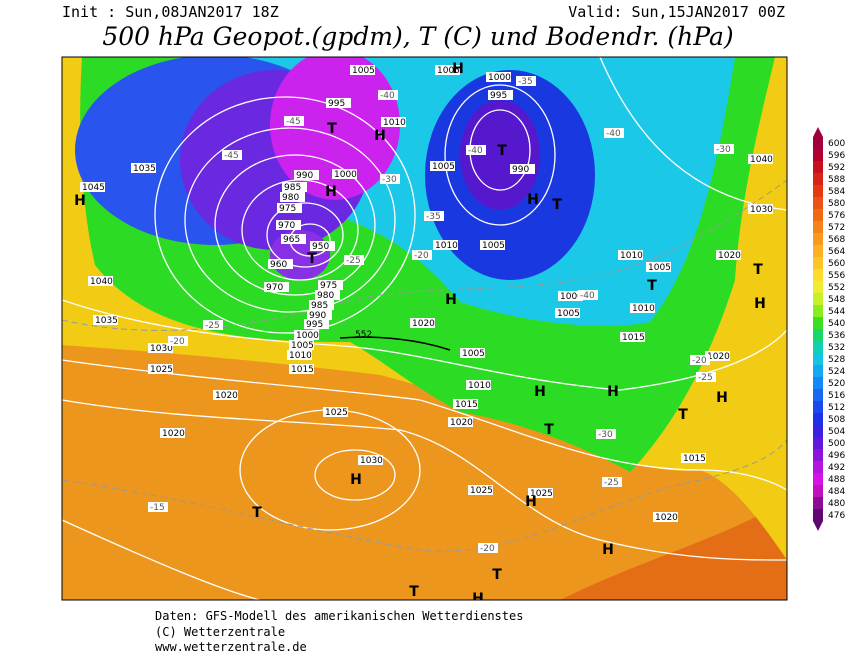 The height and width of the screenshot is (657, 850). I want to click on colorbar-label: 536, so click(836, 336).